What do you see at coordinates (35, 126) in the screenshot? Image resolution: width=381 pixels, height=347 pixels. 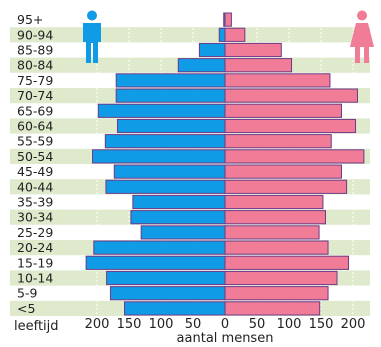 I see `age-category-label: 60-64` at bounding box center [35, 126].